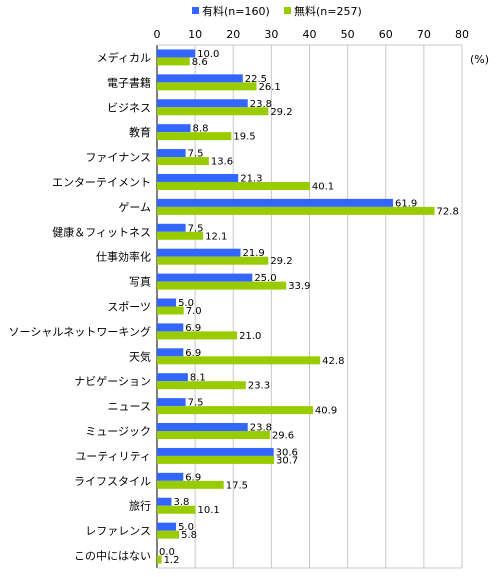  What do you see at coordinates (112, 381) in the screenshot?
I see `category-label: ナビゲーション` at bounding box center [112, 381].